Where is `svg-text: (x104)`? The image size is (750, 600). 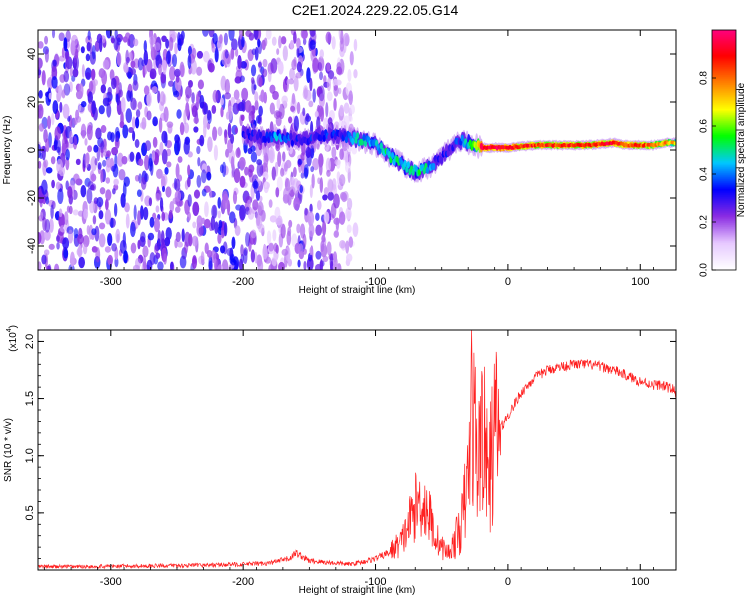
svg-text: (x104) is located at coordinates (12, 338).